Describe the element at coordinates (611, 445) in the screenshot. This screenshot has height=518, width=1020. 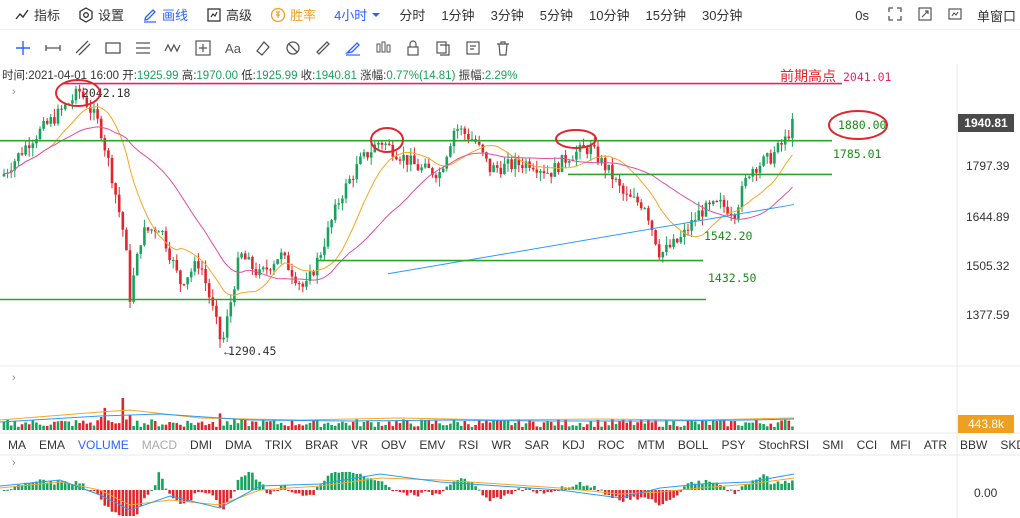
I see `indicator-tab-roc: ROC` at that location.